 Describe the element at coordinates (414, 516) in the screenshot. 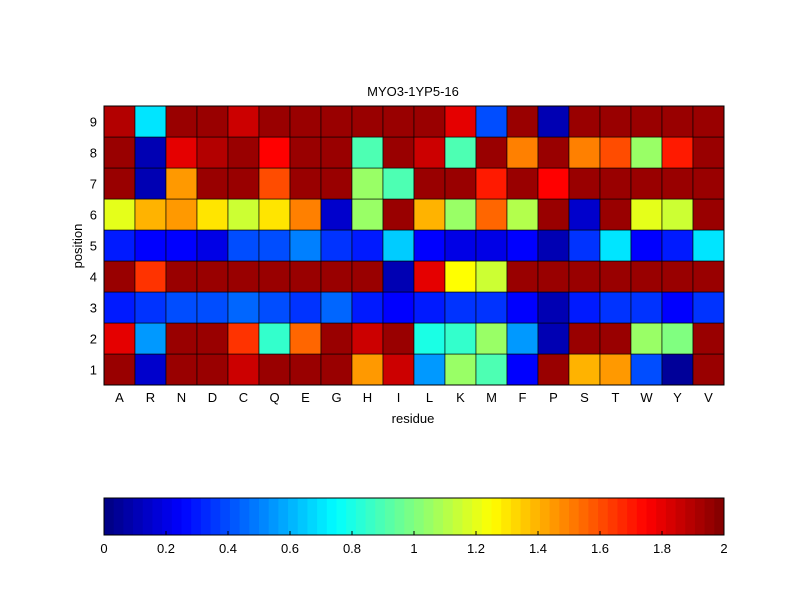

I see `colorbar` at that location.